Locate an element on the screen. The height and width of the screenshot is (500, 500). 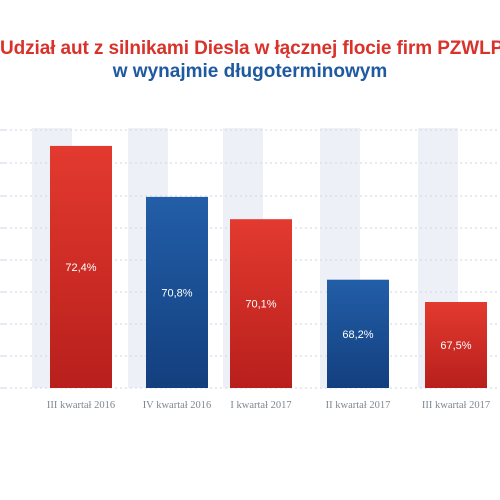
bar-value-label: 72,4% is located at coordinates (80, 268).